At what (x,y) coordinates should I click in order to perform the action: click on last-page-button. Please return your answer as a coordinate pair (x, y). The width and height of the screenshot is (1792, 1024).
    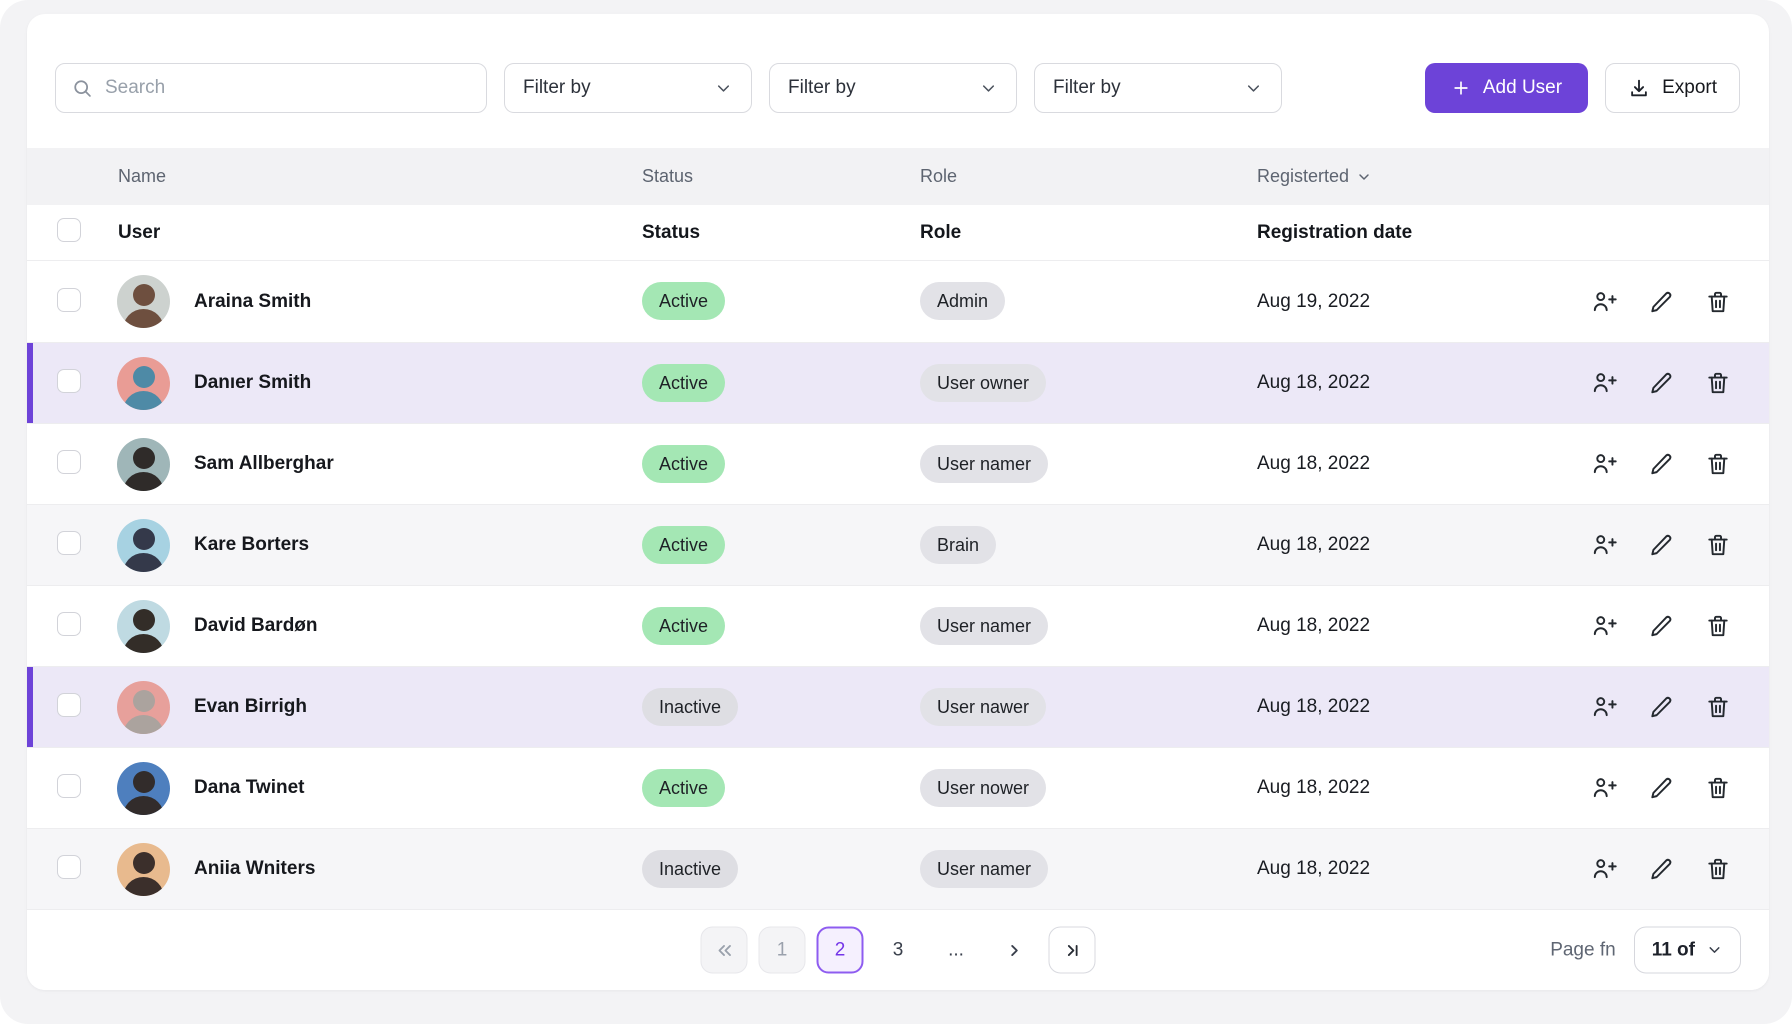
    Looking at the image, I should click on (1072, 950).